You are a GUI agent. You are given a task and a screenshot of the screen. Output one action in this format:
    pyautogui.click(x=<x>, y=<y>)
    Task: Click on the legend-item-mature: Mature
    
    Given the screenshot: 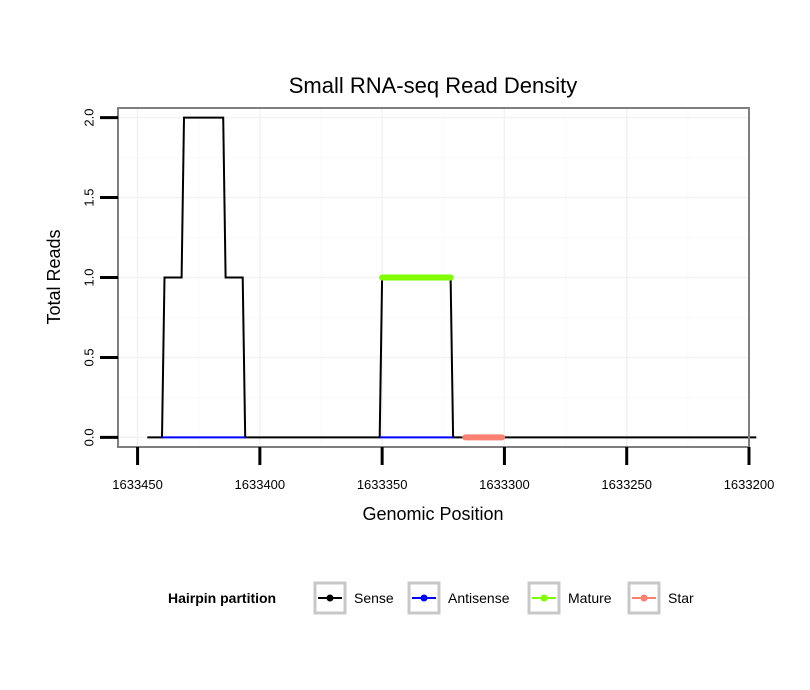 What is the action you would take?
    pyautogui.click(x=569, y=598)
    